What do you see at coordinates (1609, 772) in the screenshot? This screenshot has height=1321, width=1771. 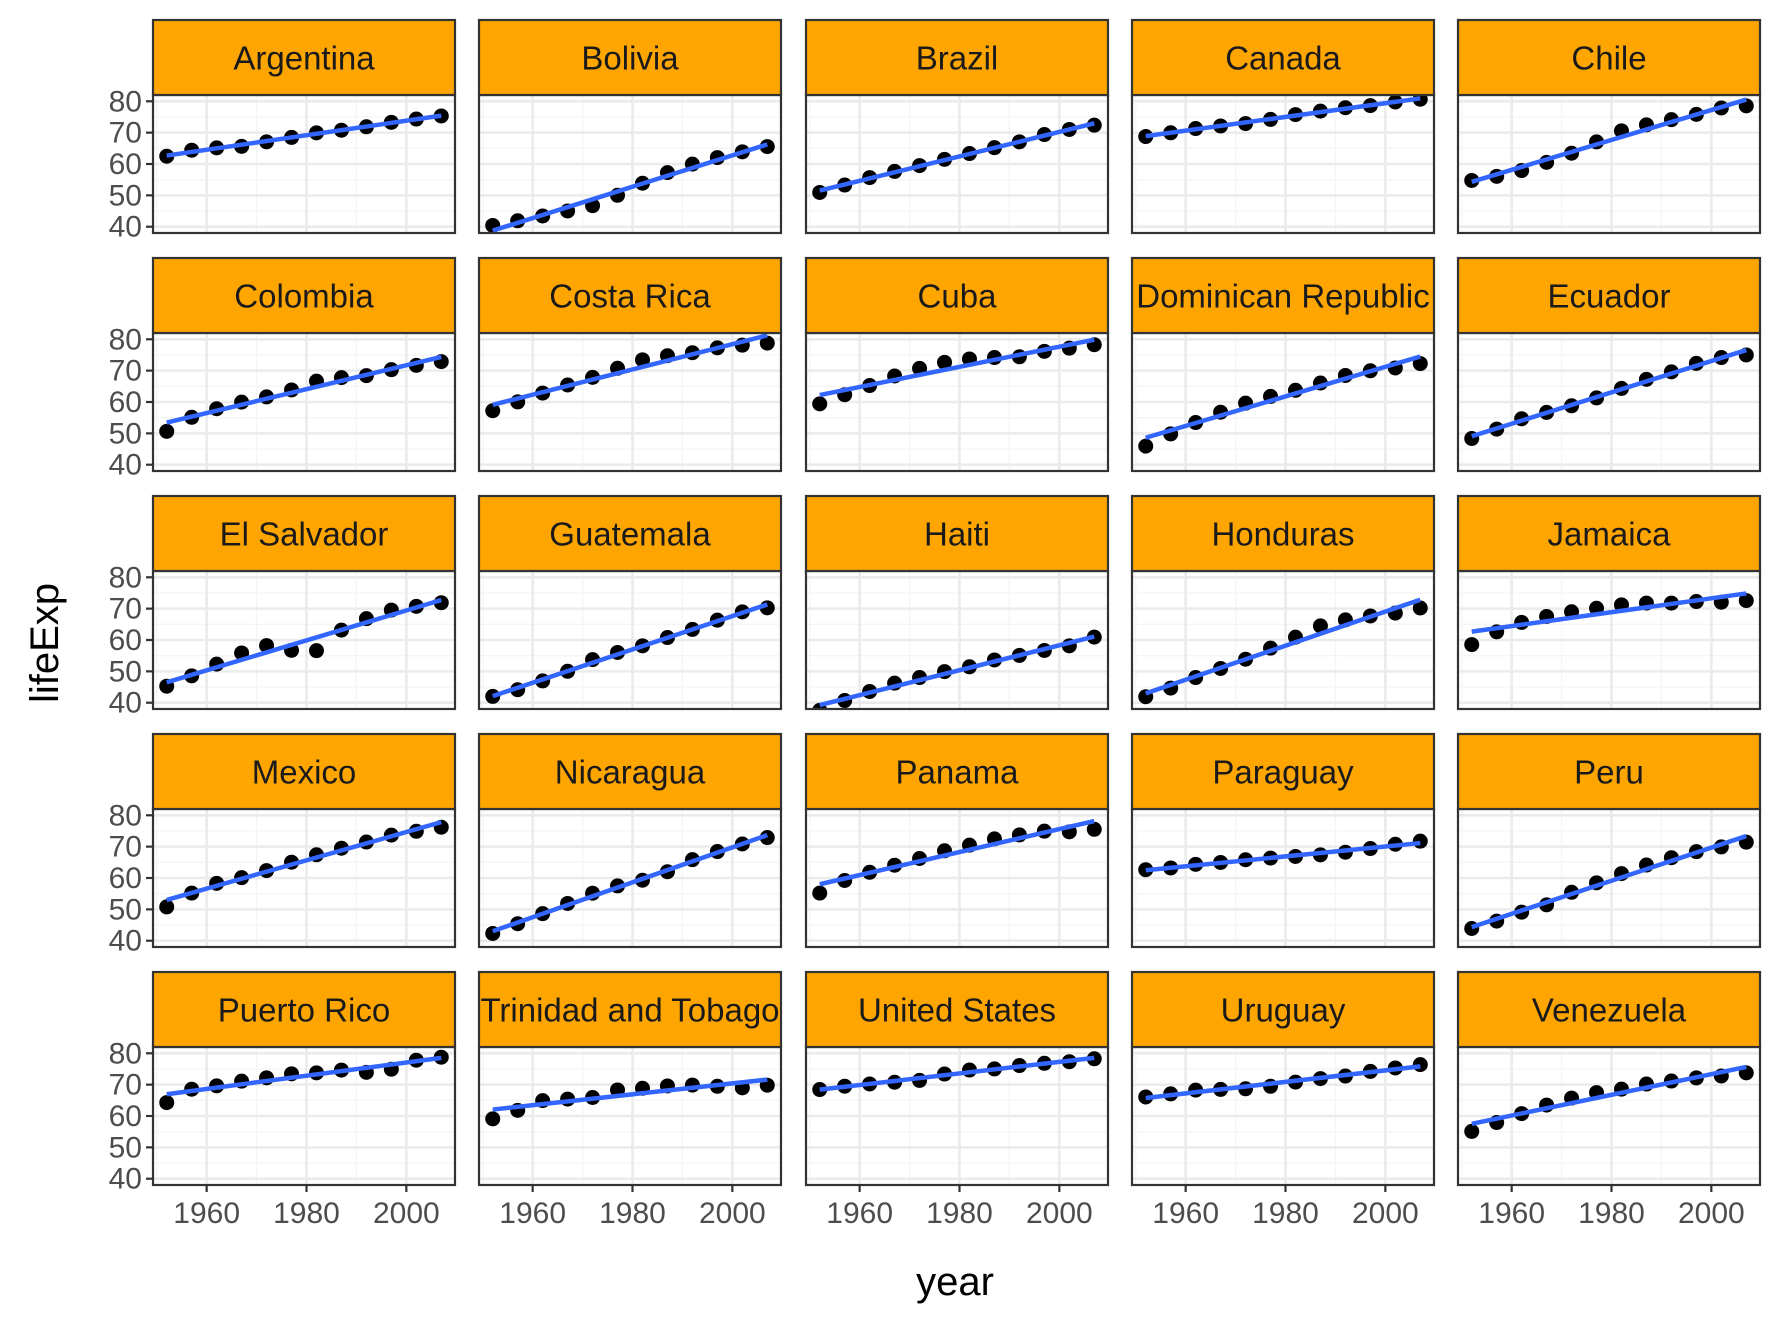 I see `facet-label: Peru` at bounding box center [1609, 772].